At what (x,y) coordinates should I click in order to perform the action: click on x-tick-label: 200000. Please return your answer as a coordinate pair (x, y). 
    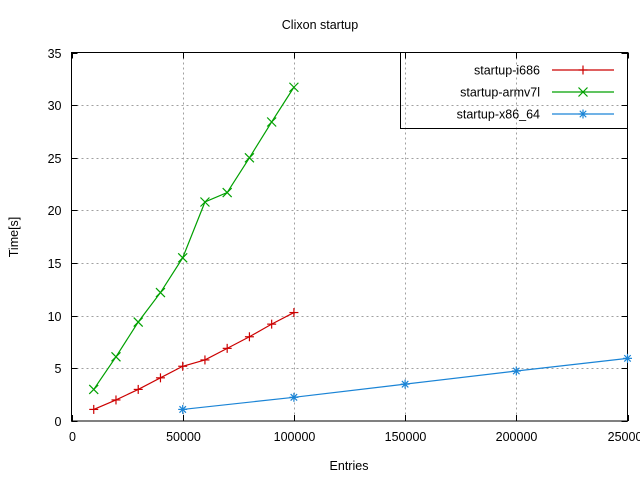
    Looking at the image, I should click on (517, 437).